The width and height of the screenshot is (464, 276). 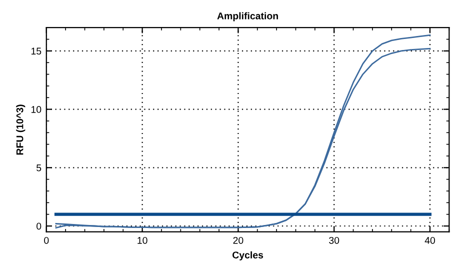 What do you see at coordinates (143, 240) in the screenshot?
I see `x-tick-label: 10` at bounding box center [143, 240].